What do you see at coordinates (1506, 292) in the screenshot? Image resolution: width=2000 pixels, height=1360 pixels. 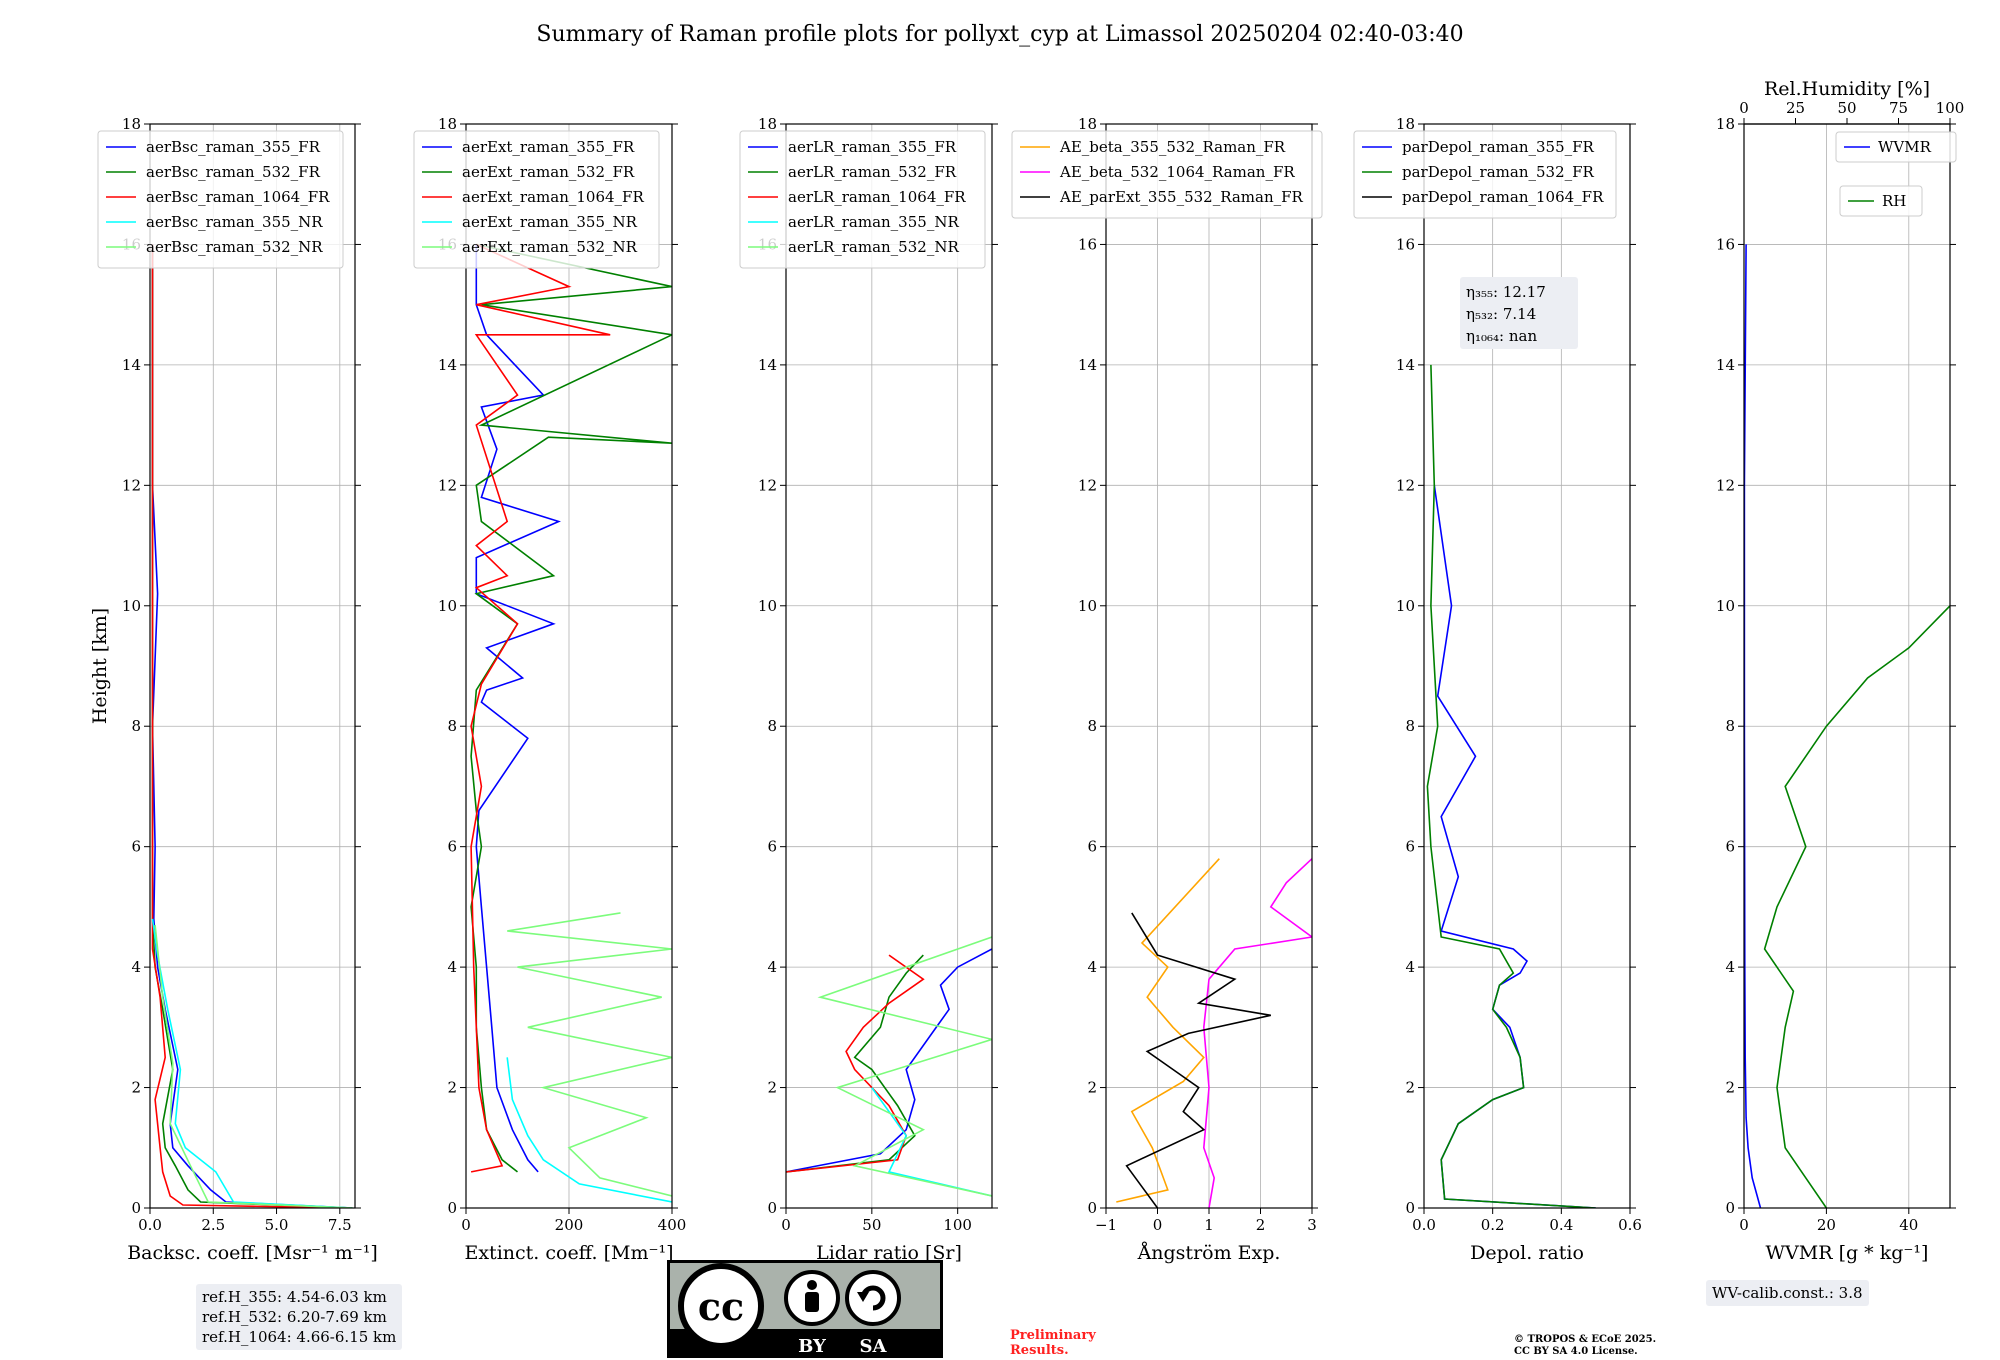 I see `annotation-line: η₃₅₅: 12.17` at bounding box center [1506, 292].